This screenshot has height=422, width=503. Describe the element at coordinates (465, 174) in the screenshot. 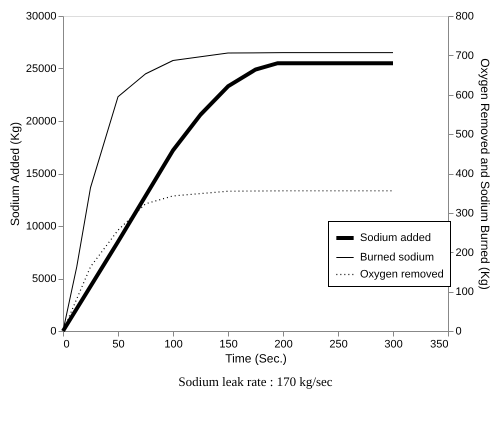

I see `y2-tick-label: 400` at that location.